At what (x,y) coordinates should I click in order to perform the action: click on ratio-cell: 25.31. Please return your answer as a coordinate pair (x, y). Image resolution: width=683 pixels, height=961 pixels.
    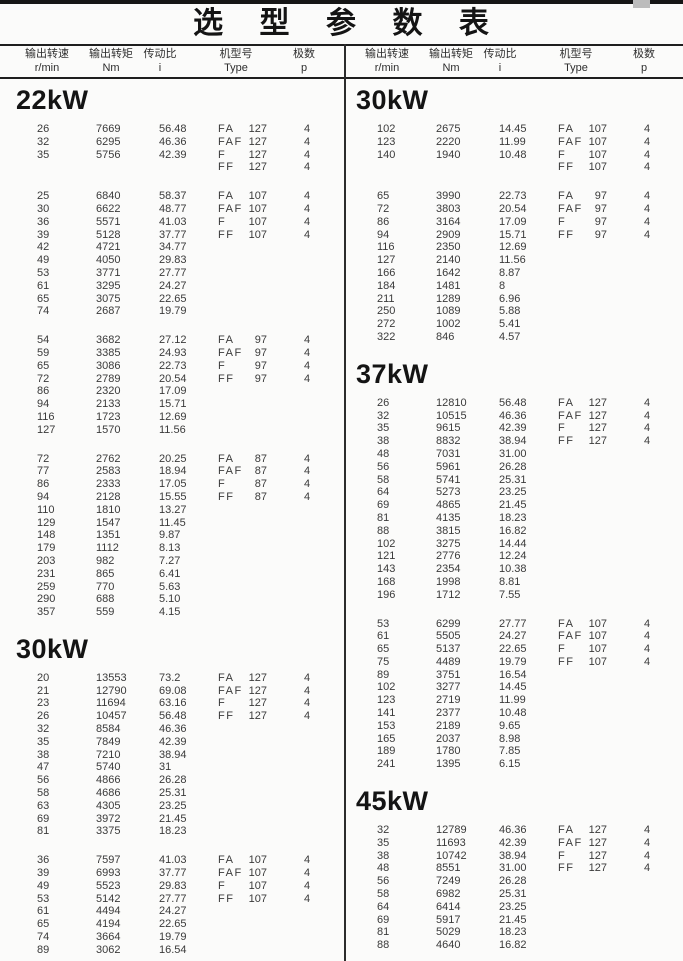
    Looking at the image, I should click on (173, 793).